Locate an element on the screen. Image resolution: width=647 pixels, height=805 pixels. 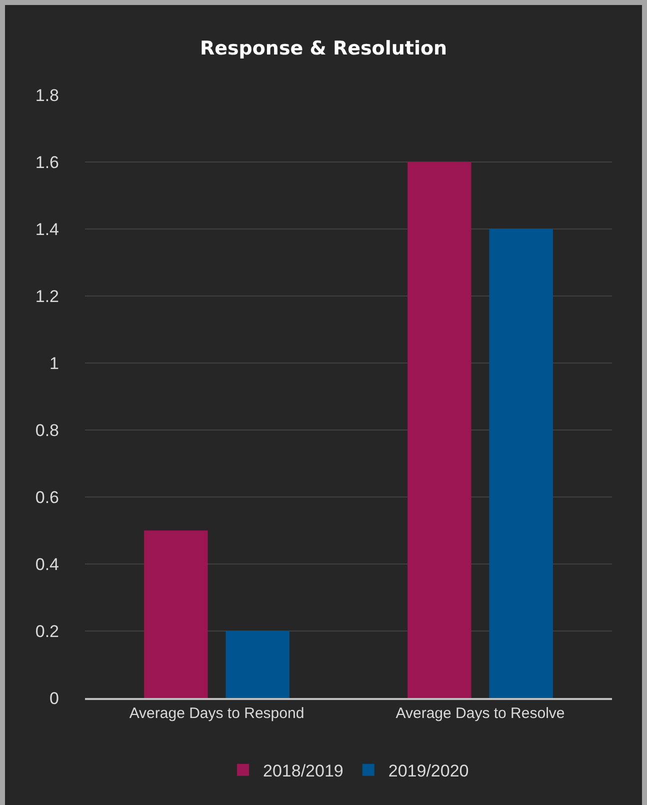
x-tick-label: Average Days to Resolve is located at coordinates (480, 713).